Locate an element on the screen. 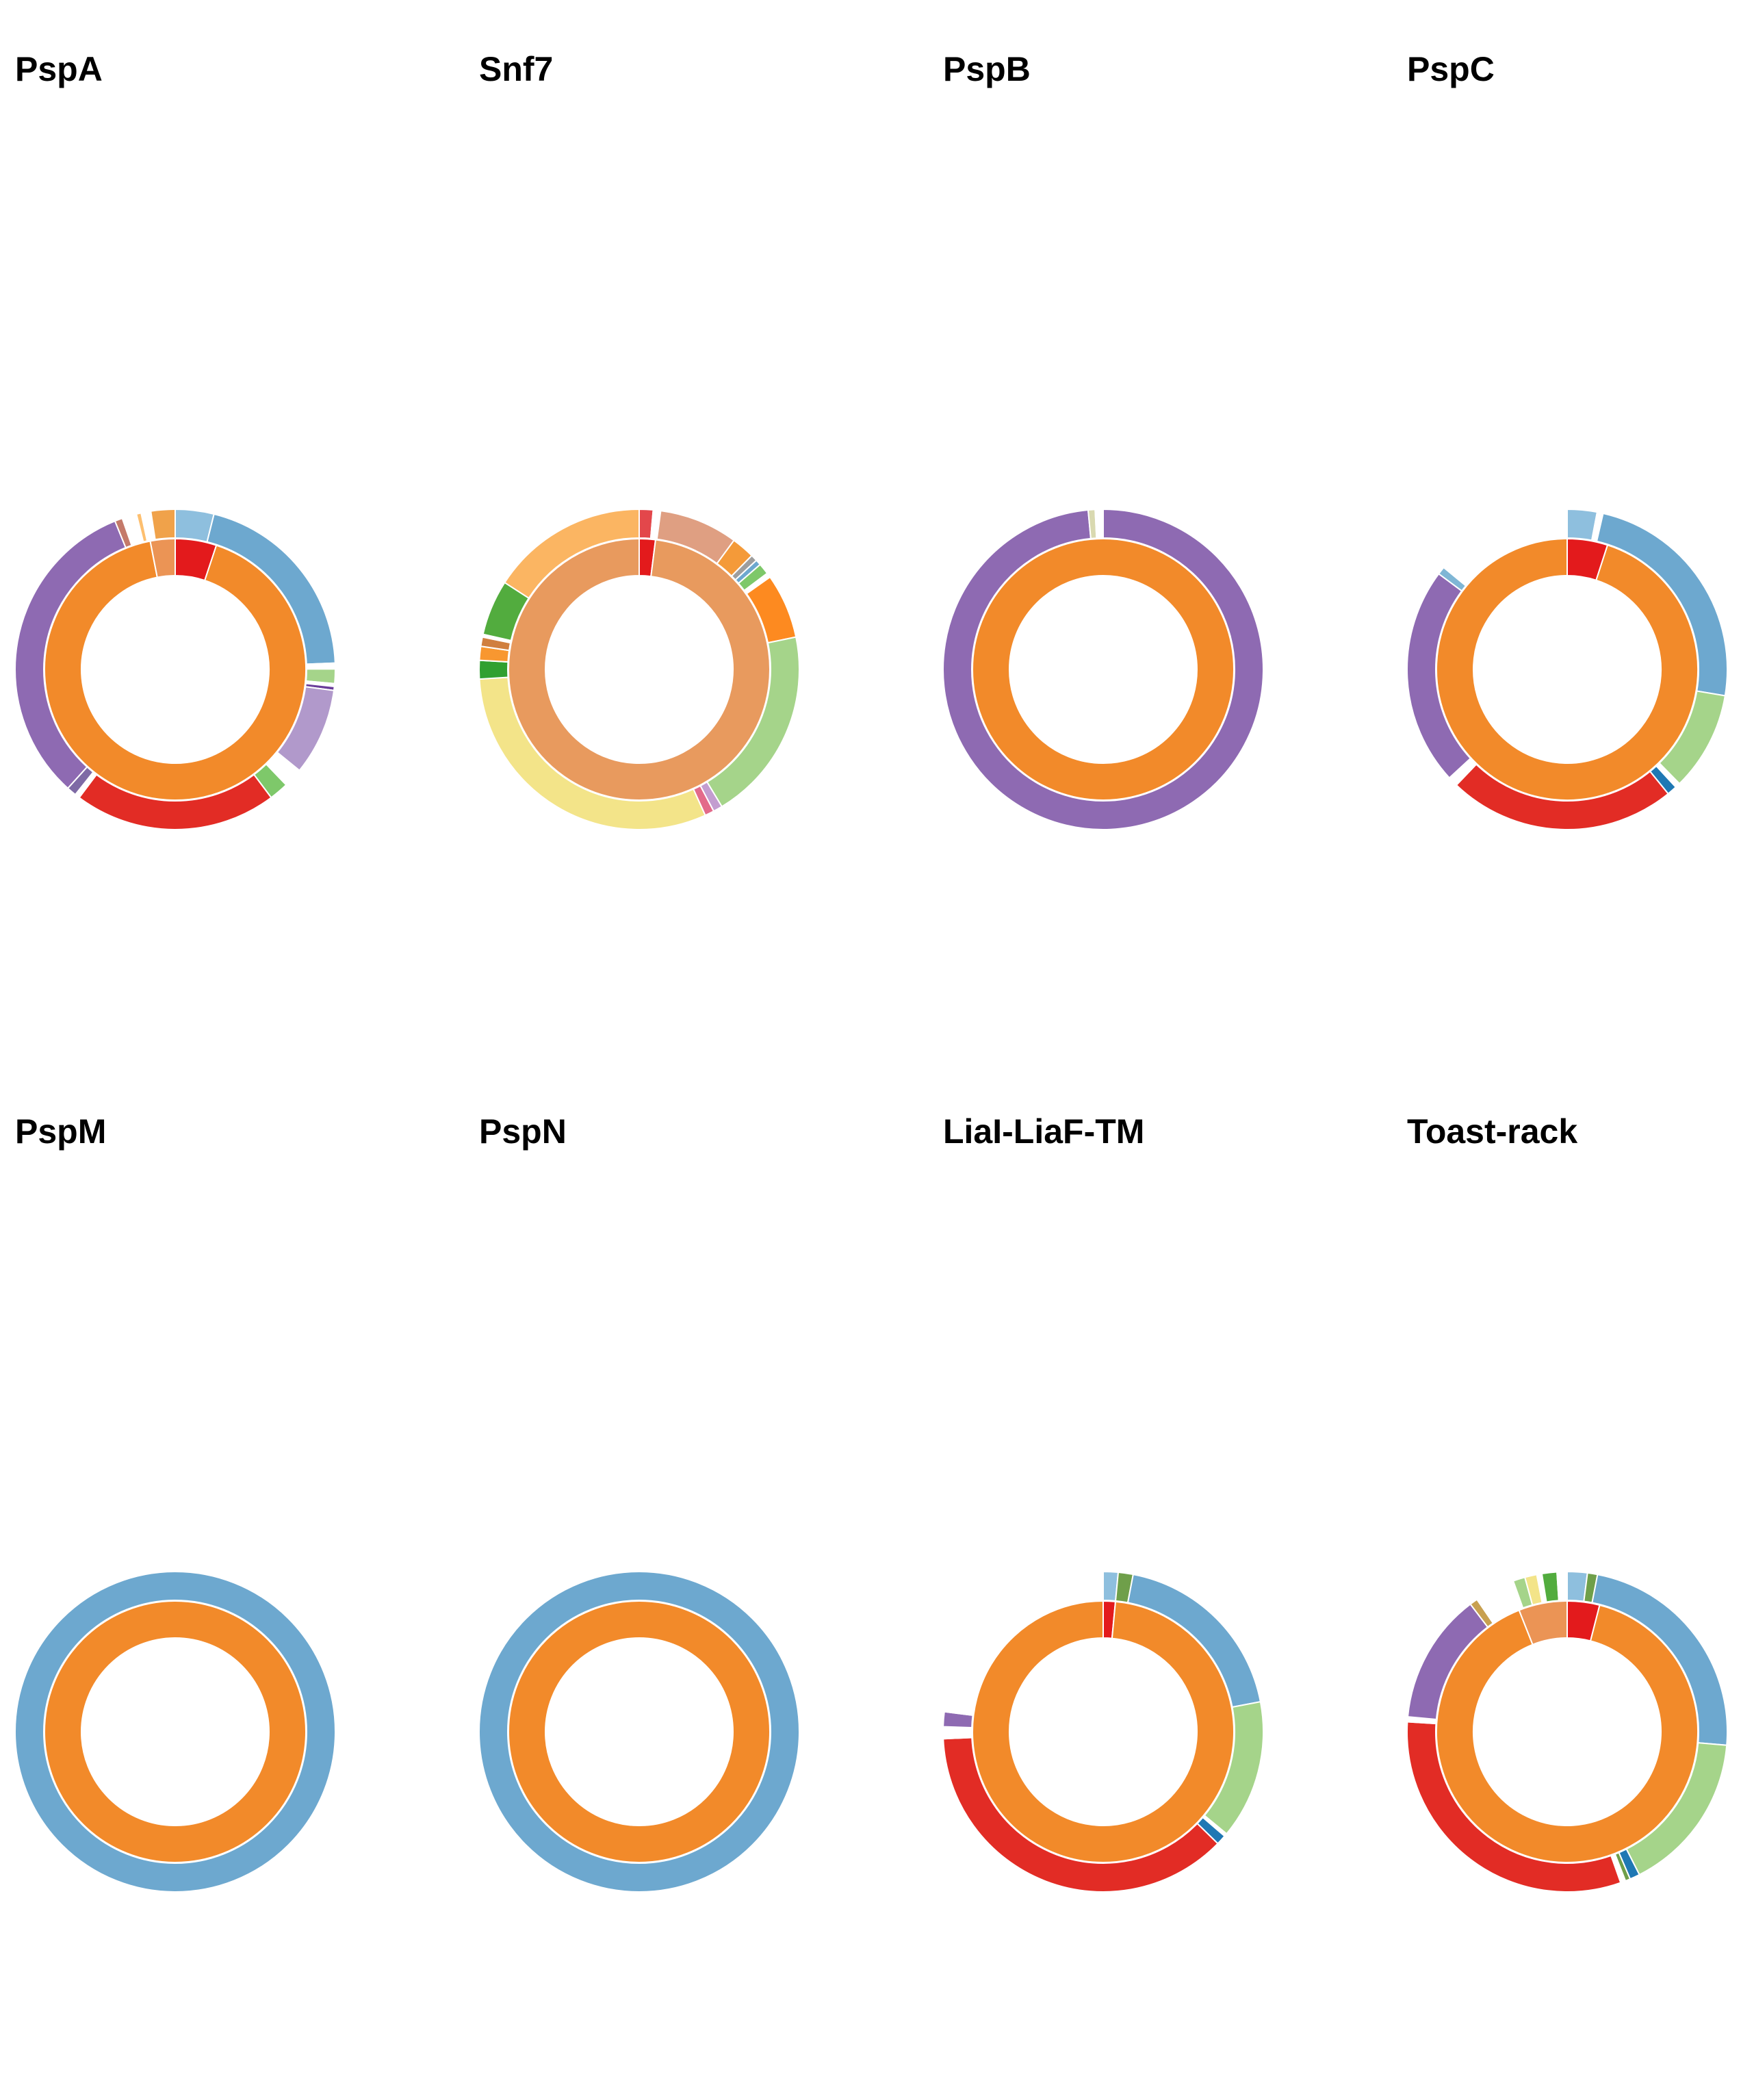 This screenshot has height=2100, width=1741. chart-panel-pspb: PspB is located at coordinates (1146, 519).